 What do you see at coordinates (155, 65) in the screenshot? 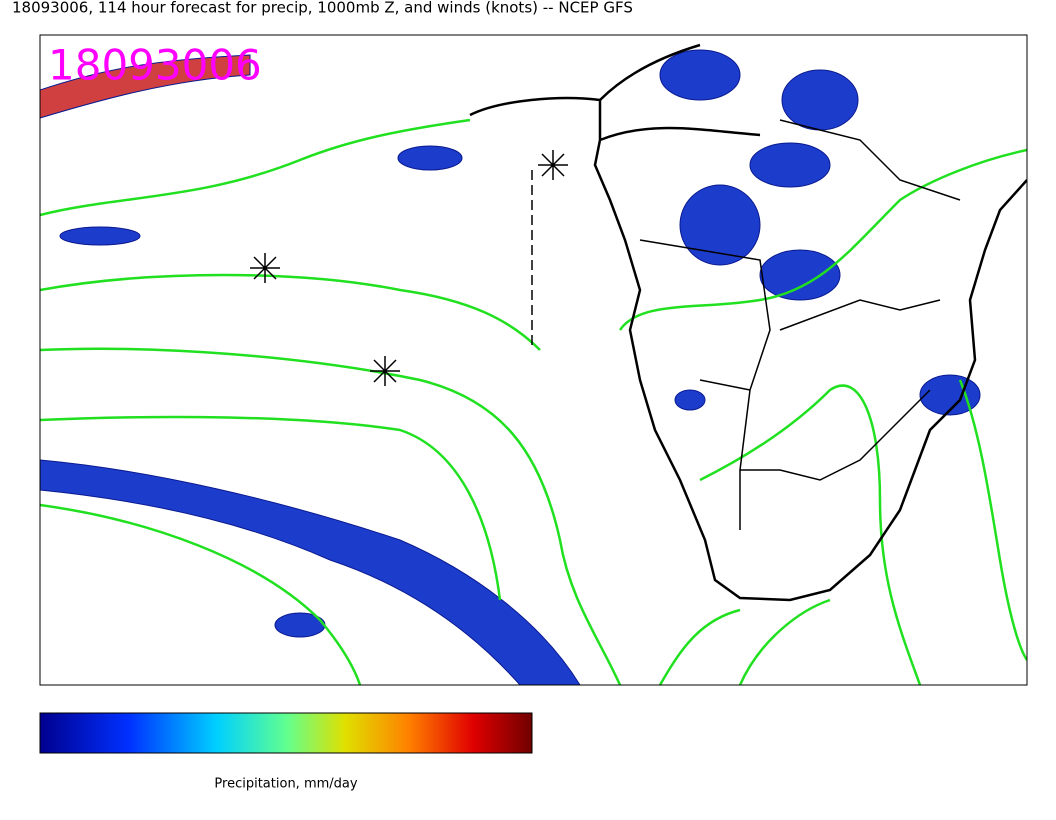
I see `stamp: 18093006` at bounding box center [155, 65].